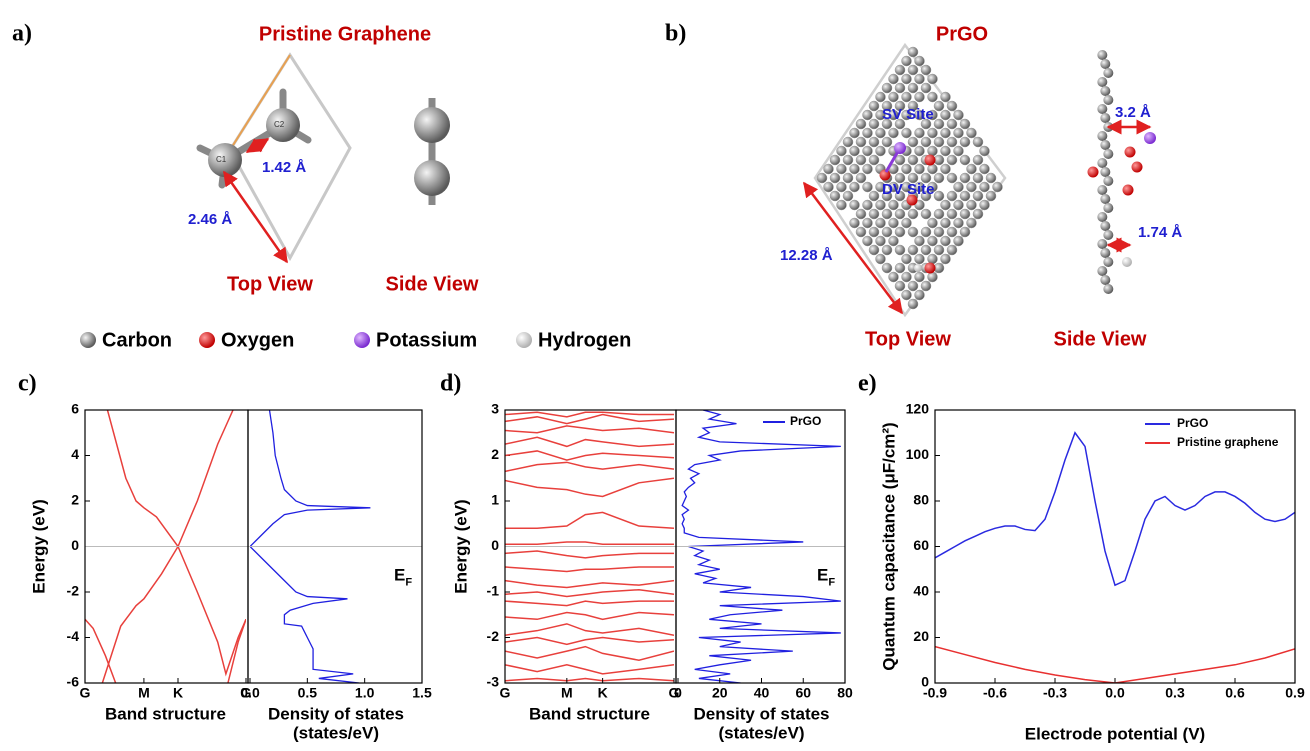  I want to click on x-tick-label: M, so click(567, 693).